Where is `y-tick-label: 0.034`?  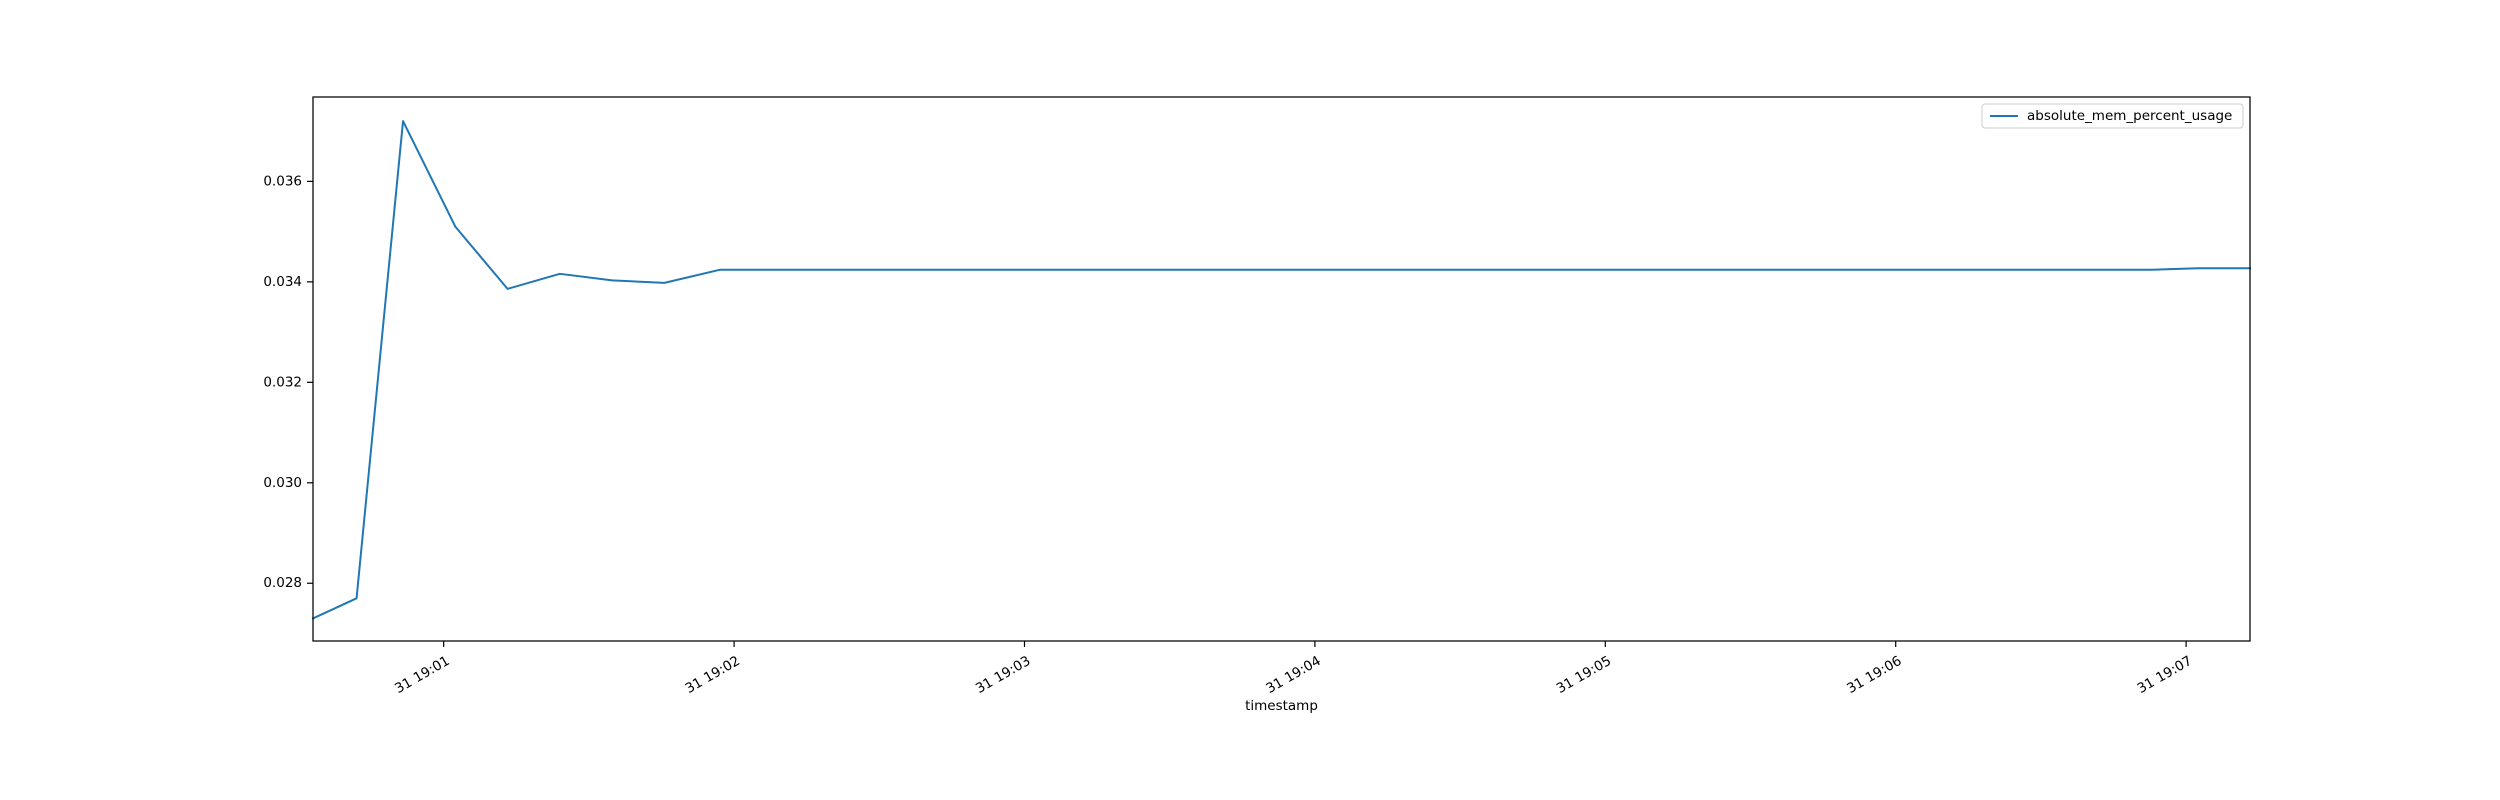
y-tick-label: 0.034 is located at coordinates (282, 282).